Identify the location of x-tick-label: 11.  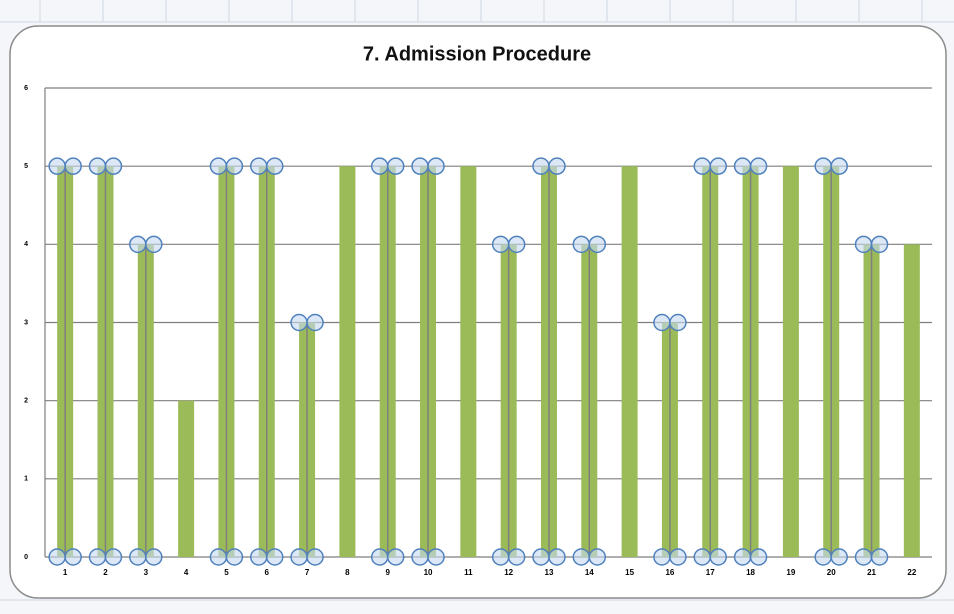
(468, 572).